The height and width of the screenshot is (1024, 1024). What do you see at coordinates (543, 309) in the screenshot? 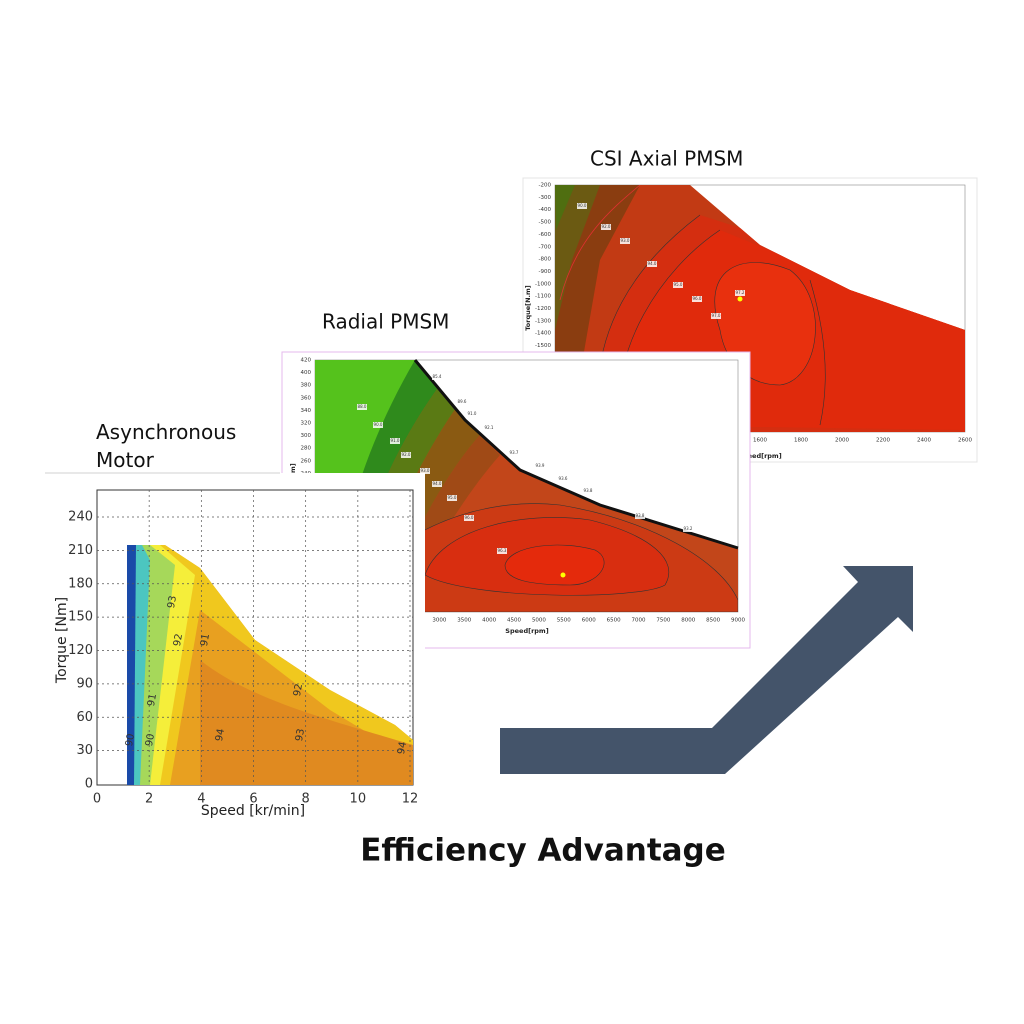
I see `y-tick-label: -1200` at bounding box center [543, 309].